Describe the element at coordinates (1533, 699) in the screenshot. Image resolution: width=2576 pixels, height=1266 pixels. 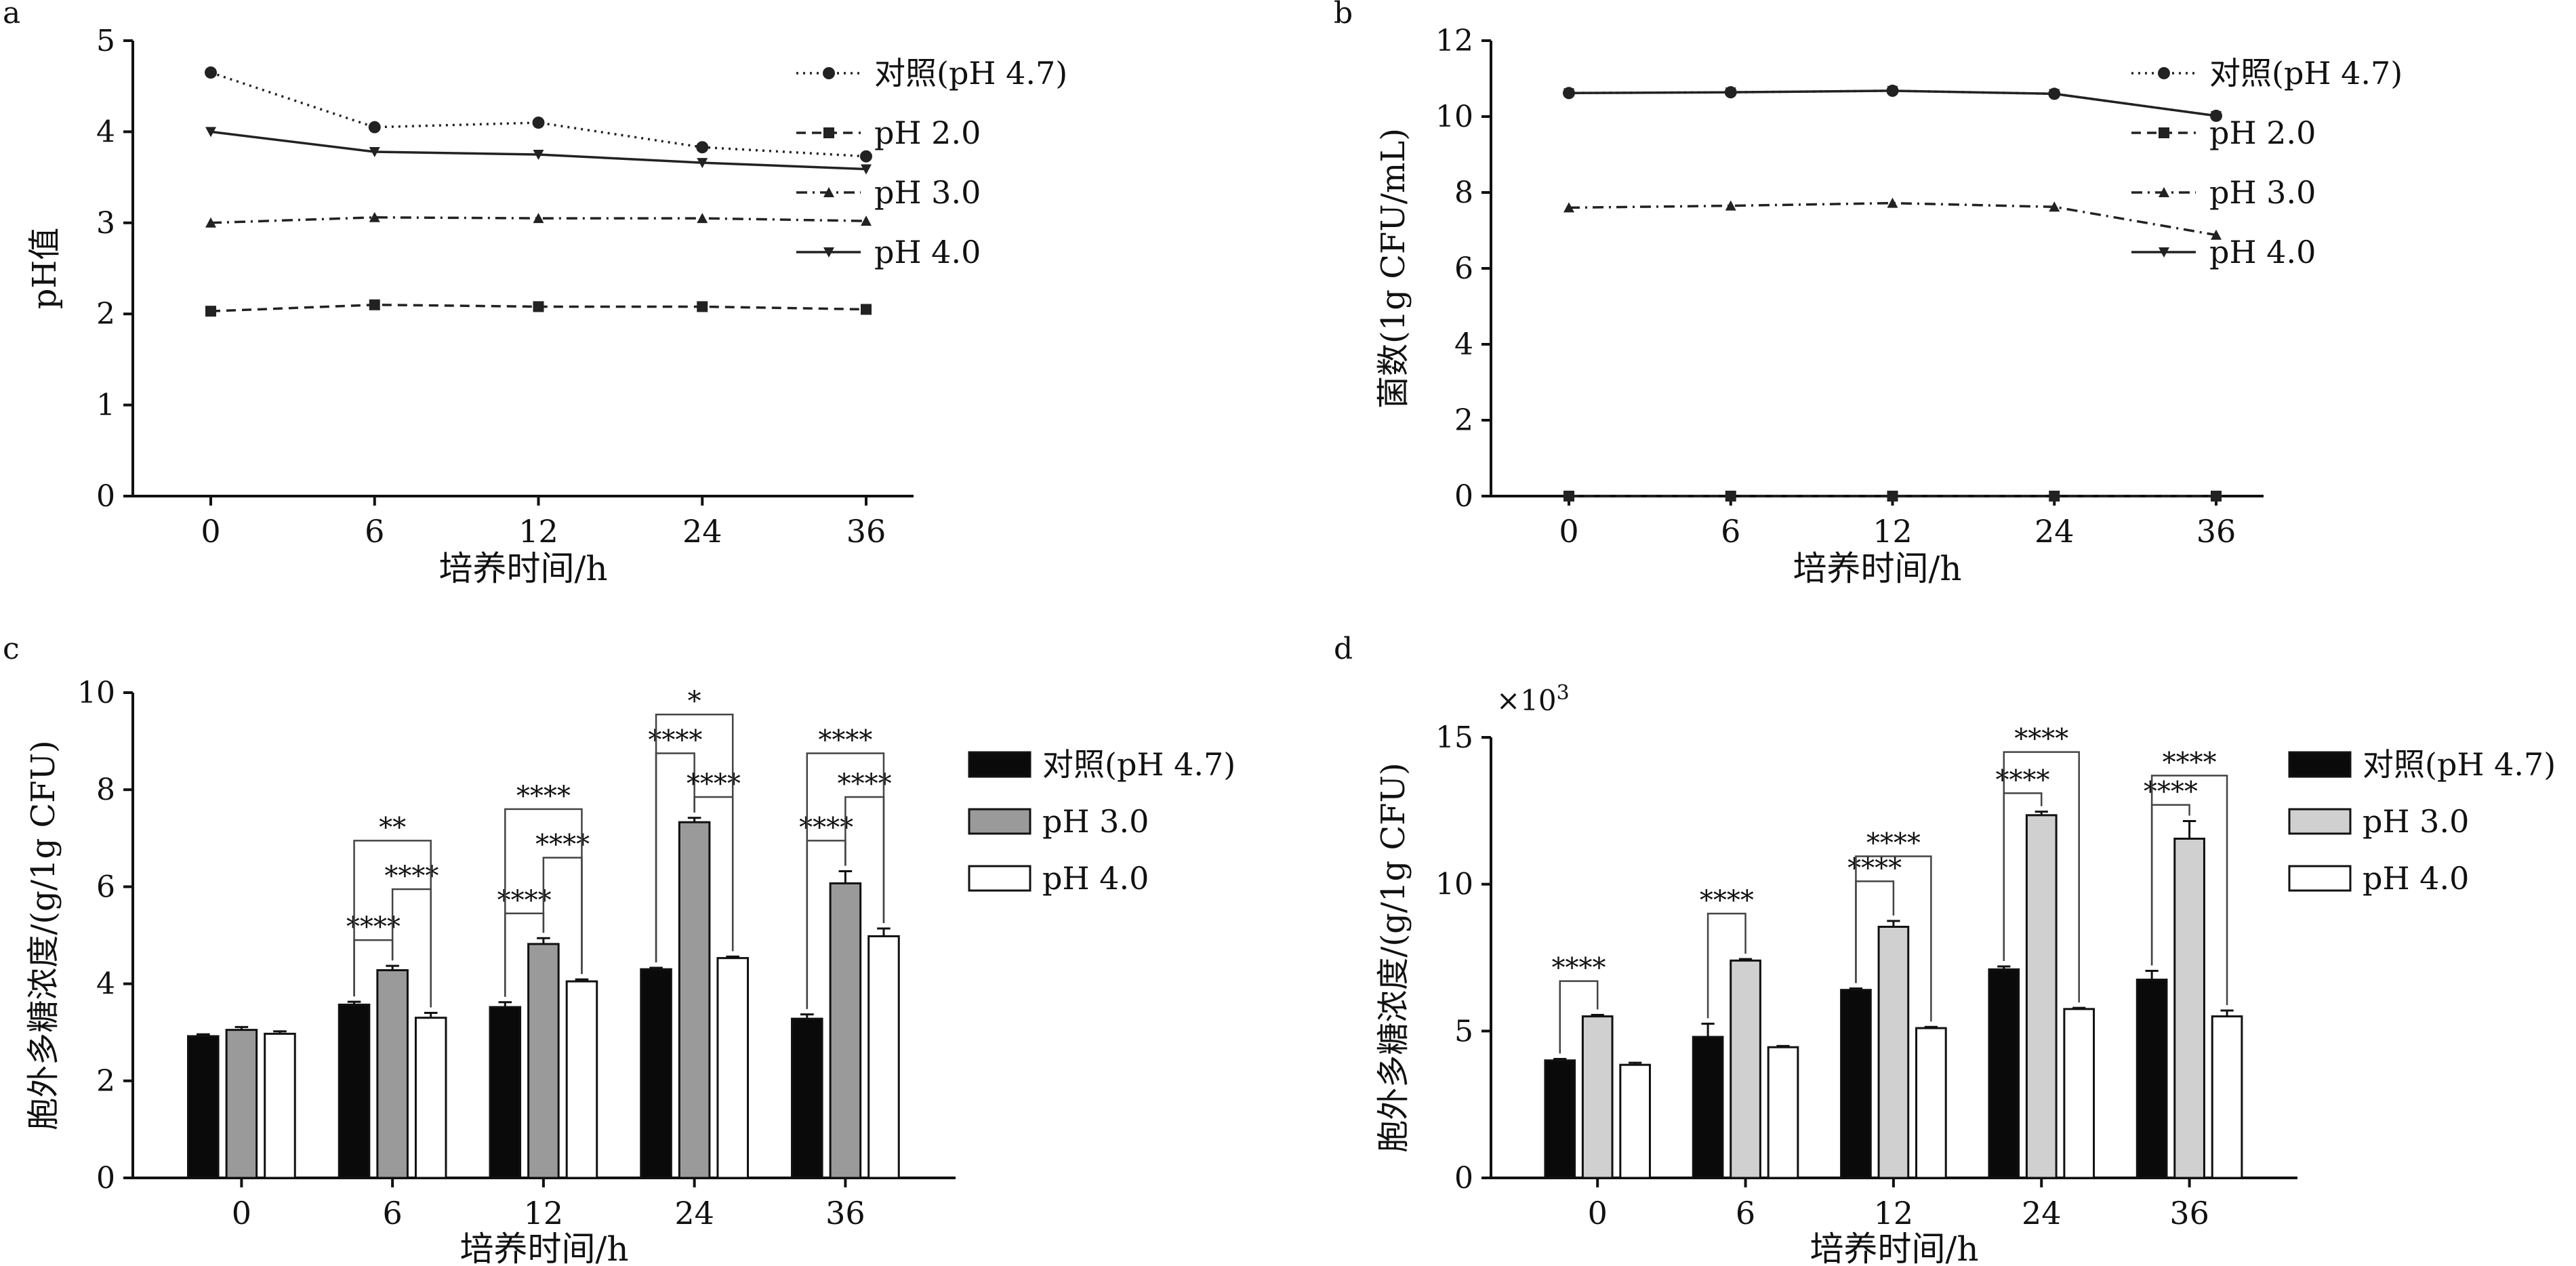
I see `y-multiplier-label: ×103` at that location.